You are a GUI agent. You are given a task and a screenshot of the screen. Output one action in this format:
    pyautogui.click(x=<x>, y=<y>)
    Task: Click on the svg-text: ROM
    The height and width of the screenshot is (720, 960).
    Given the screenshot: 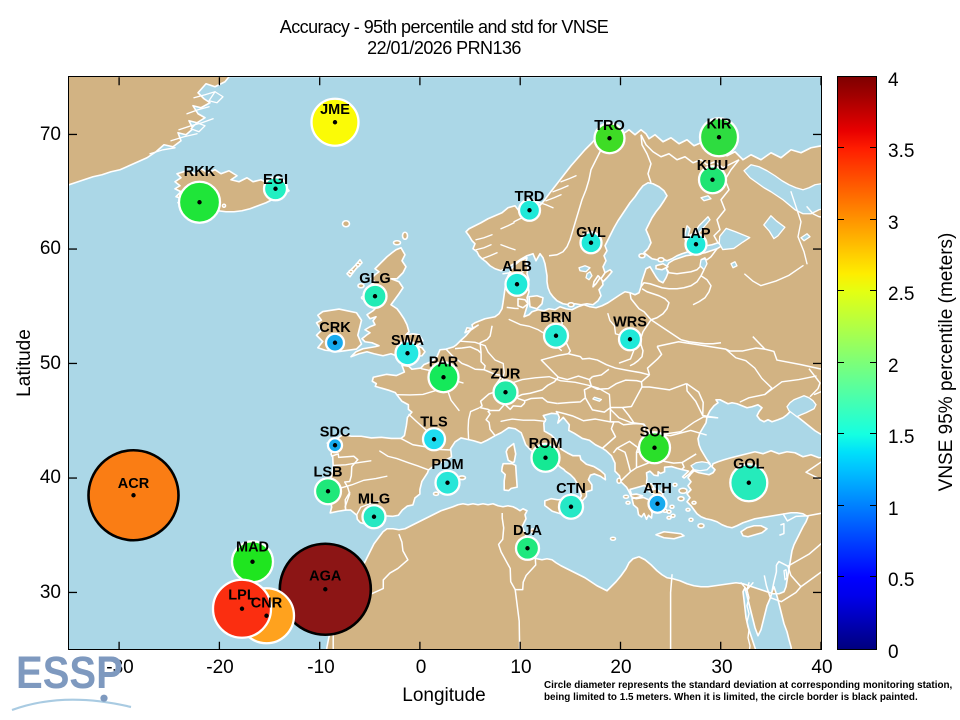 What is the action you would take?
    pyautogui.click(x=546, y=443)
    